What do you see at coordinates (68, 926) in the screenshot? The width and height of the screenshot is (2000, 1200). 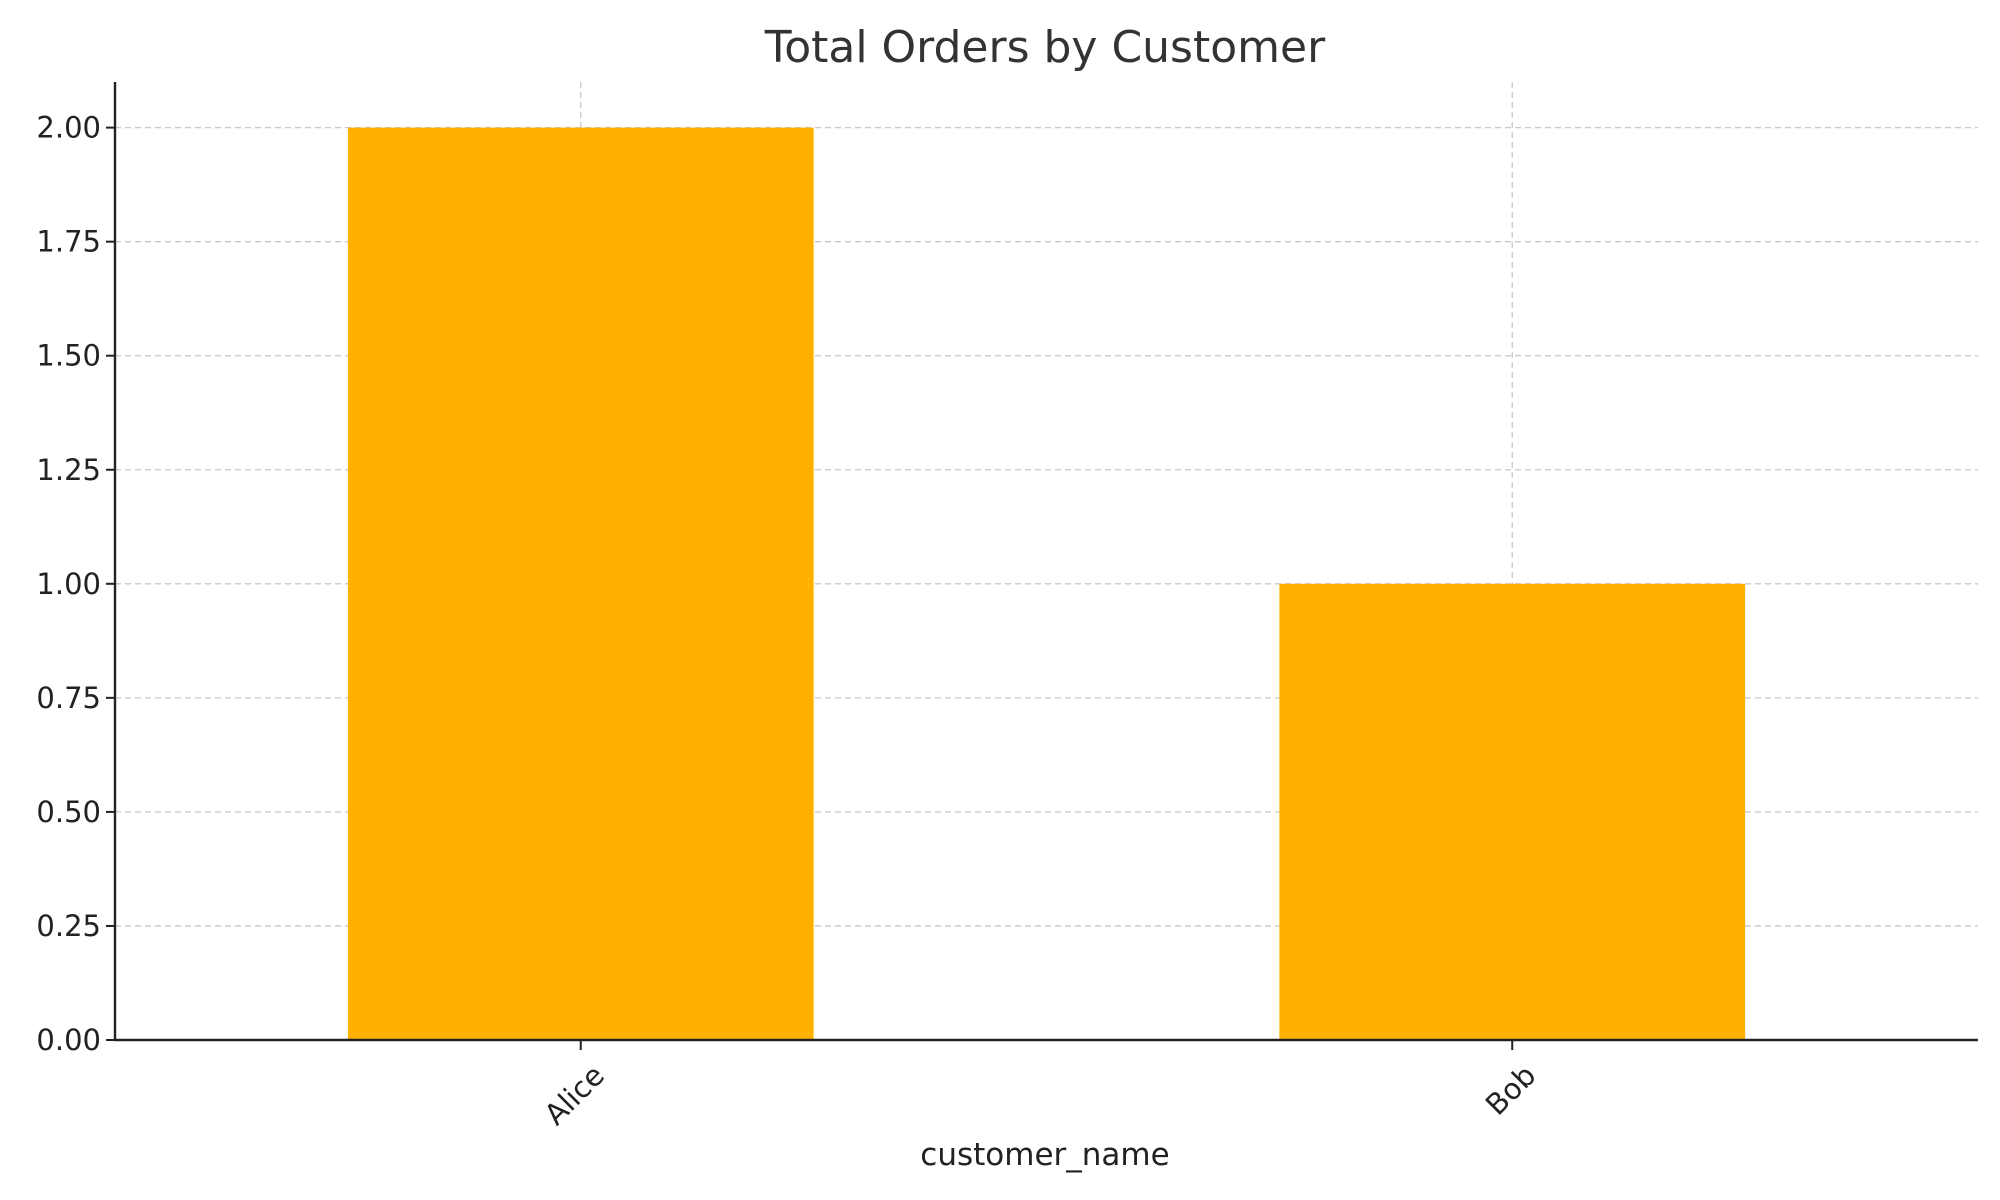 I see `y-tick-label: 0.25` at bounding box center [68, 926].